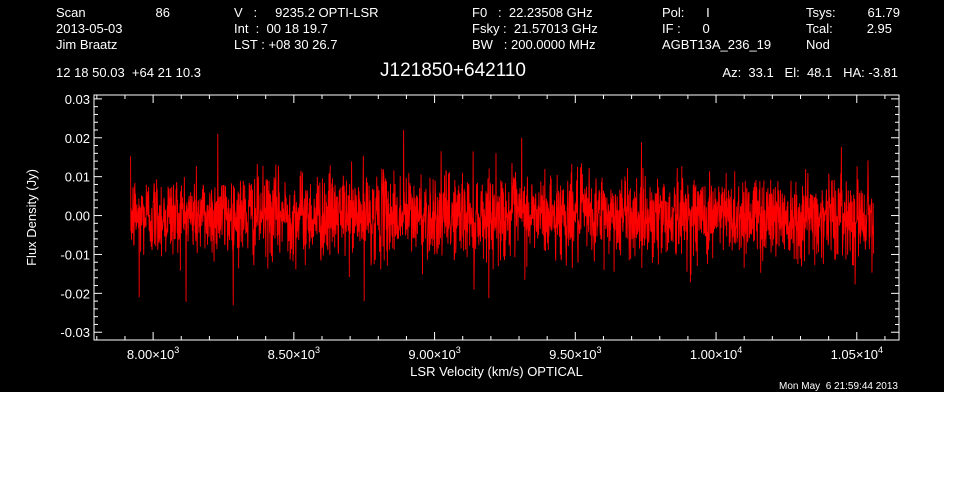 The height and width of the screenshot is (490, 962). What do you see at coordinates (819, 28) in the screenshot?
I see `tcal-label: Tcal:` at bounding box center [819, 28].